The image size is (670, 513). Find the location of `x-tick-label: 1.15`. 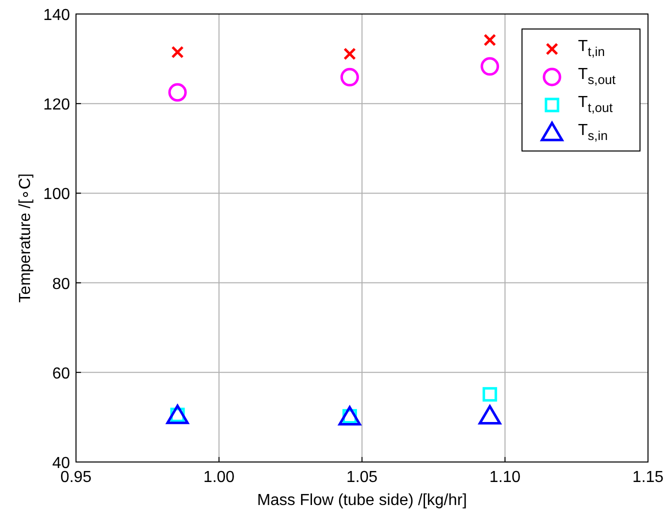

x-tick-label: 1.15 is located at coordinates (648, 477).